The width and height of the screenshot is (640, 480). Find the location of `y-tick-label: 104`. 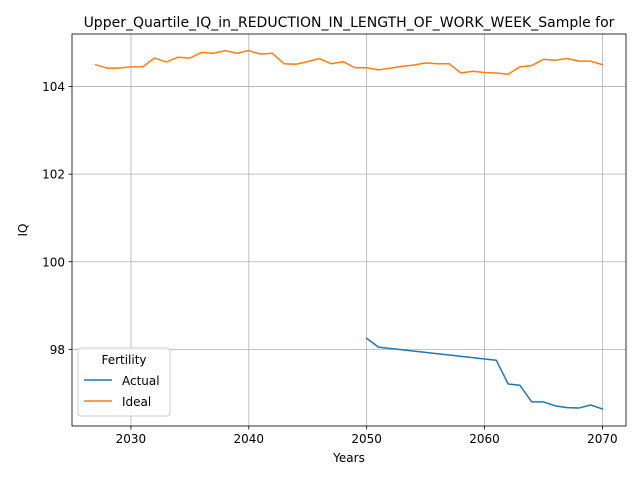

y-tick-label: 104 is located at coordinates (53, 87).